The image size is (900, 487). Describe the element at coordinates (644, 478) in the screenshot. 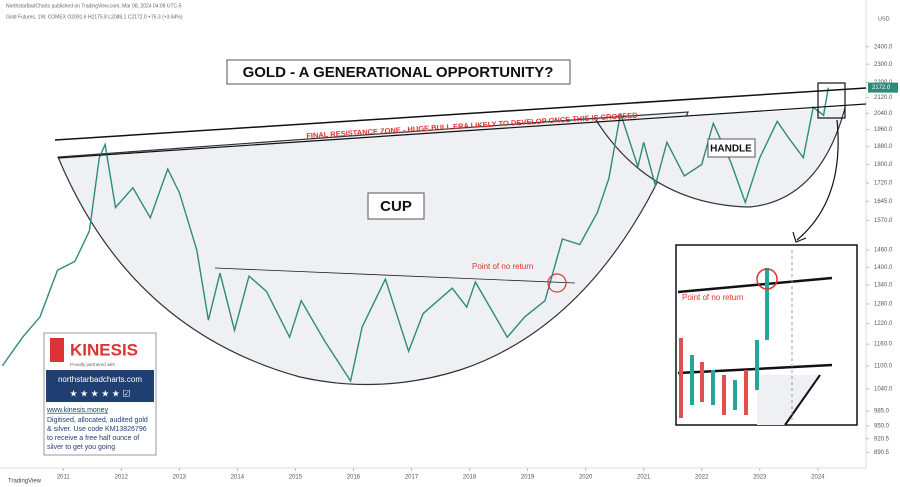

I see `x-tick-label: 2021` at that location.